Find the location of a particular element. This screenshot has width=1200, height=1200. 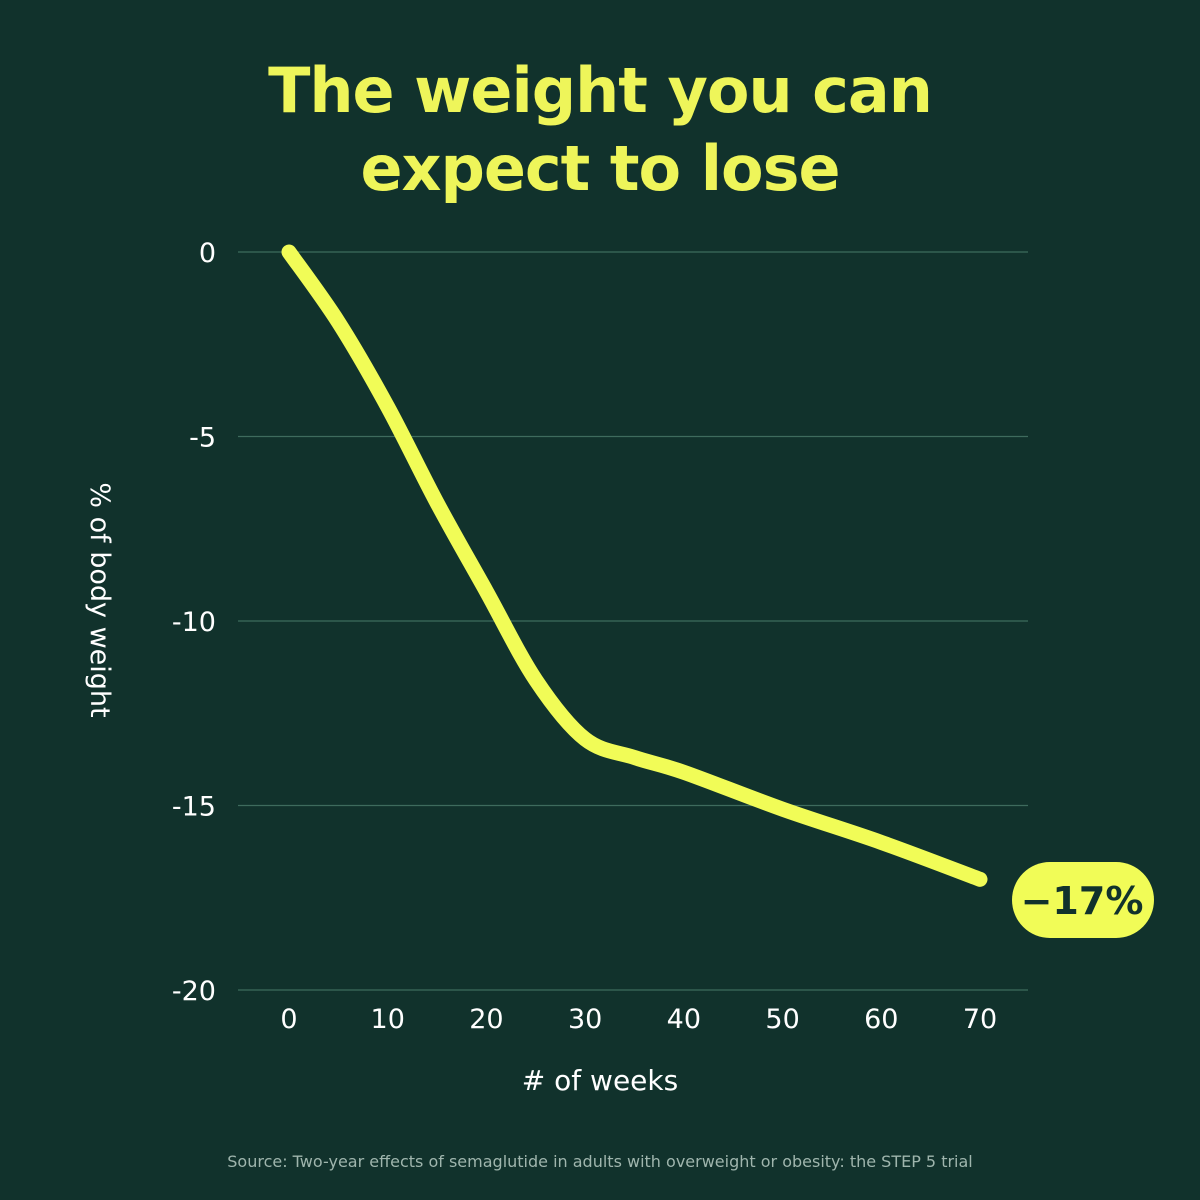

x-tick-label: 30 is located at coordinates (585, 1019).